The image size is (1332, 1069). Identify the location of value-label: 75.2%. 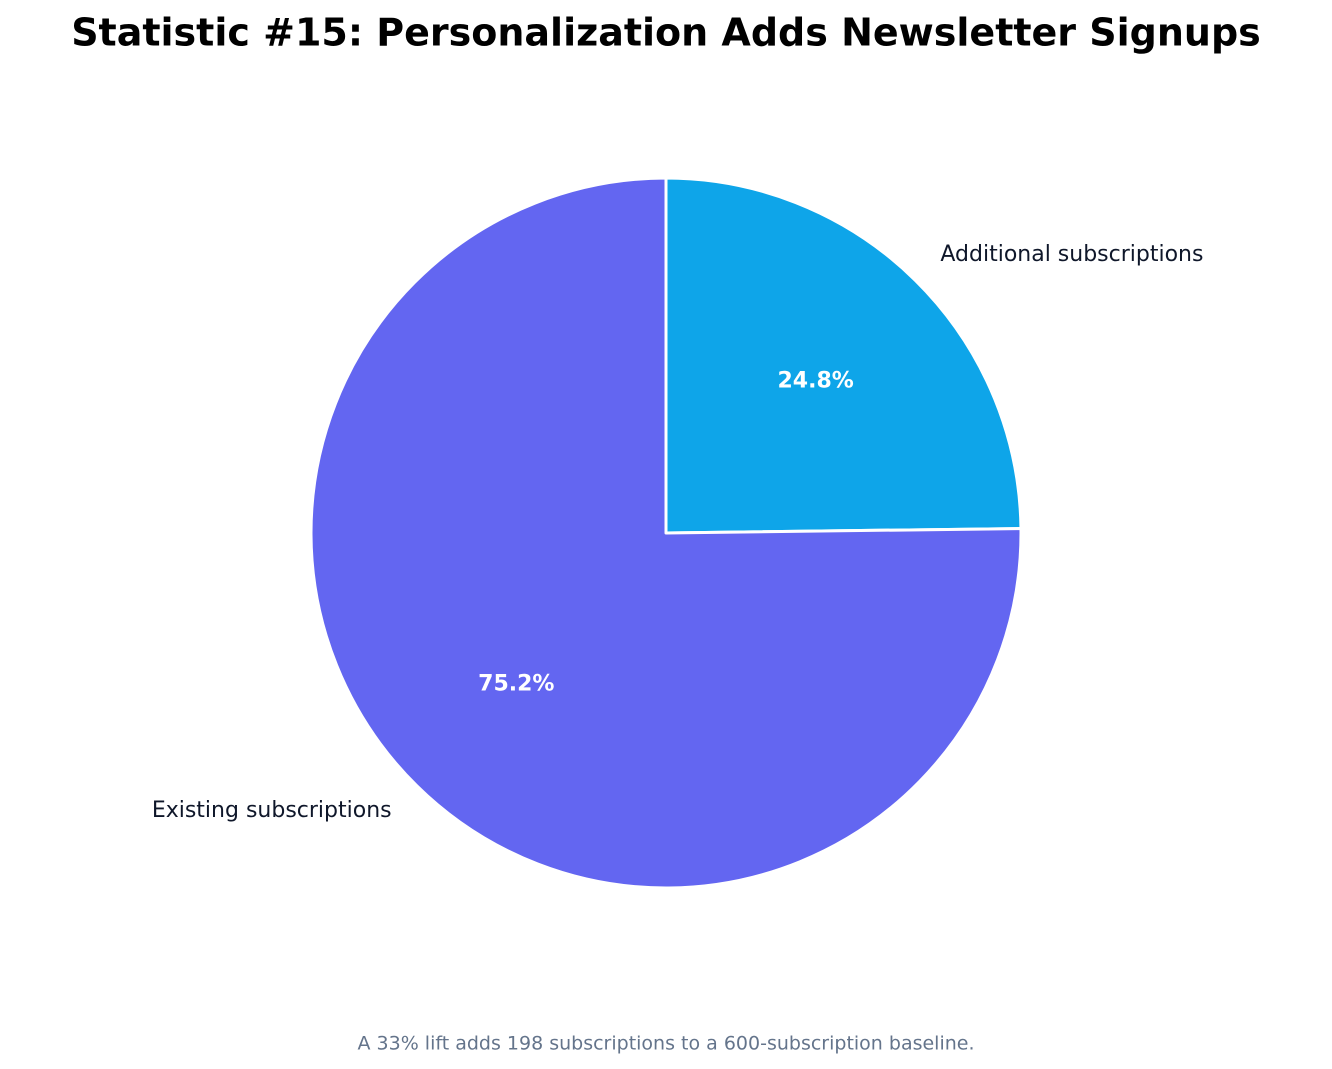
(516, 684).